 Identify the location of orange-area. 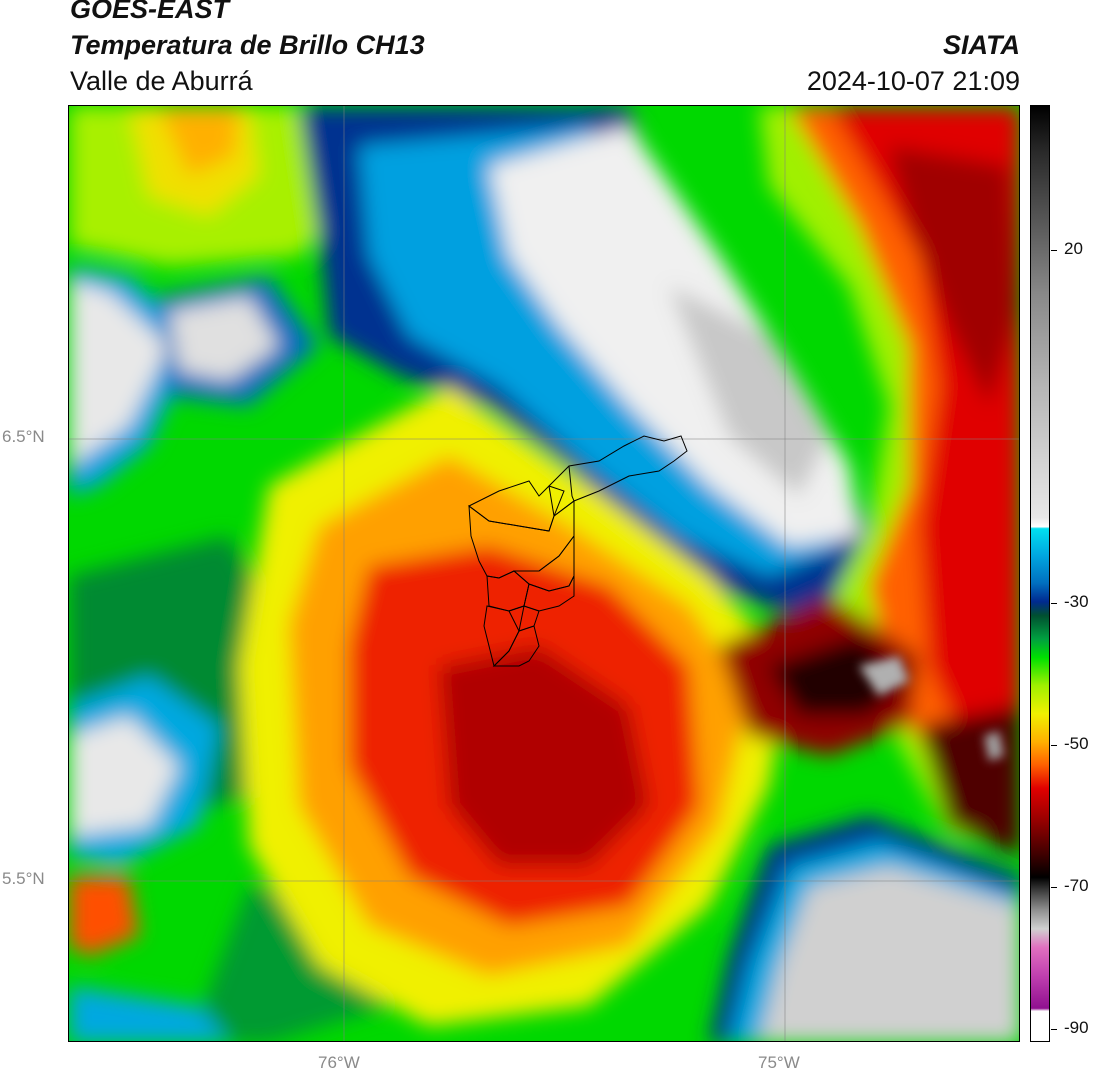
(199, 141).